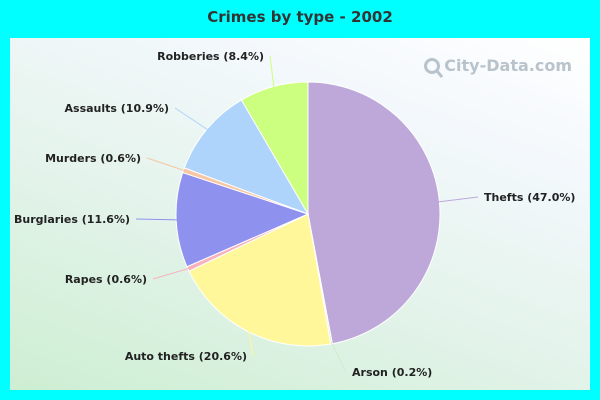  What do you see at coordinates (392, 372) in the screenshot?
I see `slice-label: Arson (0.2%)` at bounding box center [392, 372].